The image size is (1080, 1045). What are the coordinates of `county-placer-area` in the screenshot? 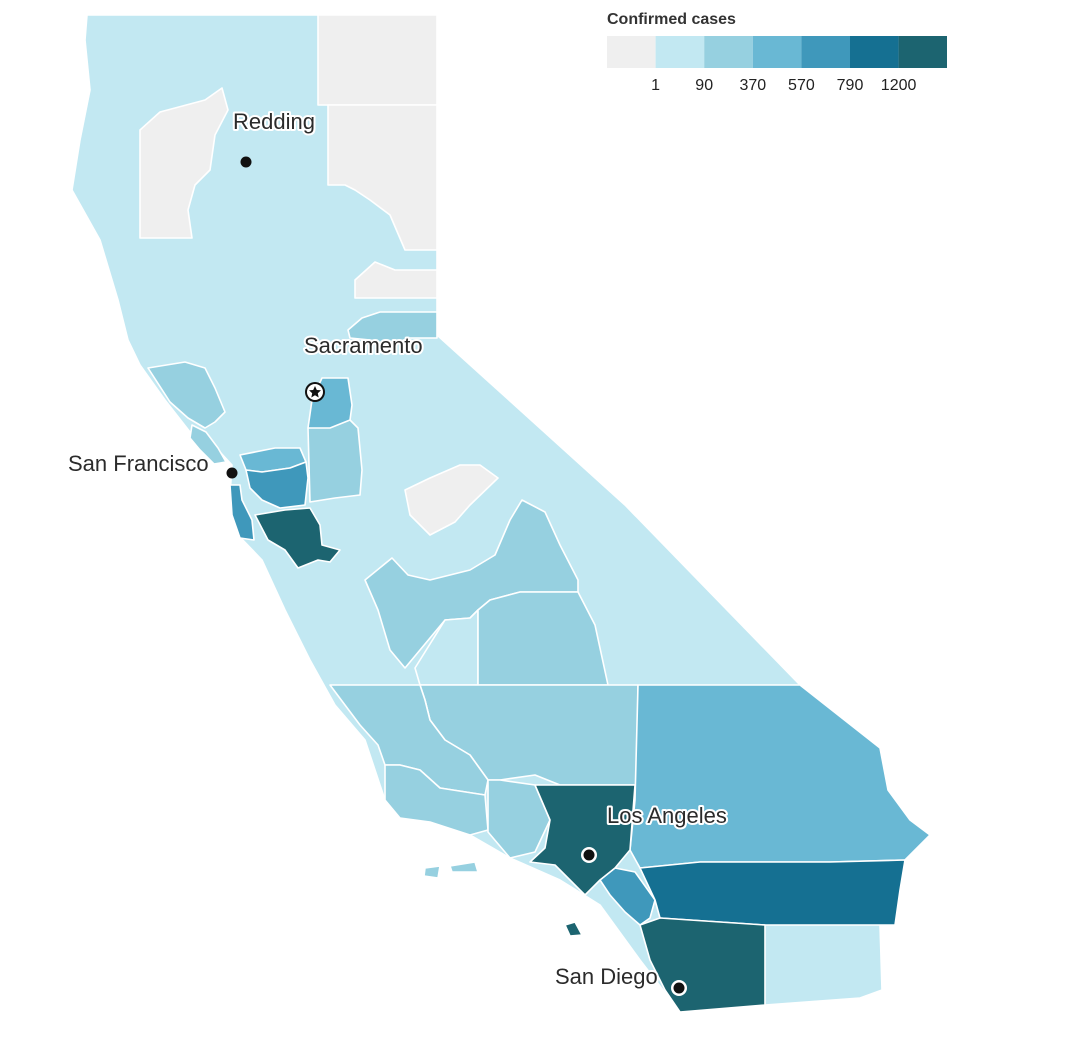 It's located at (392, 328).